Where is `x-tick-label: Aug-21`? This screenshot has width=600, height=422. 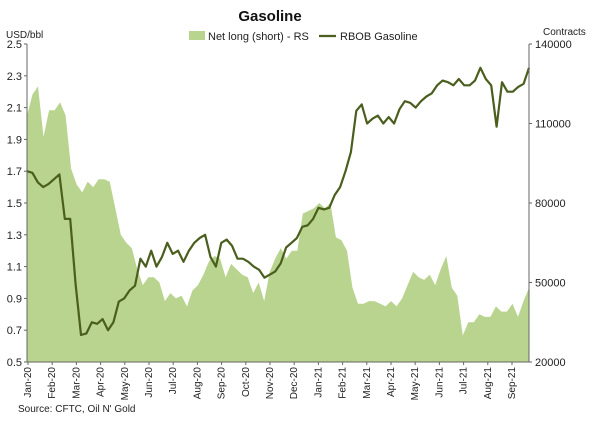 x-tick-label: Aug-21 is located at coordinates (488, 383).